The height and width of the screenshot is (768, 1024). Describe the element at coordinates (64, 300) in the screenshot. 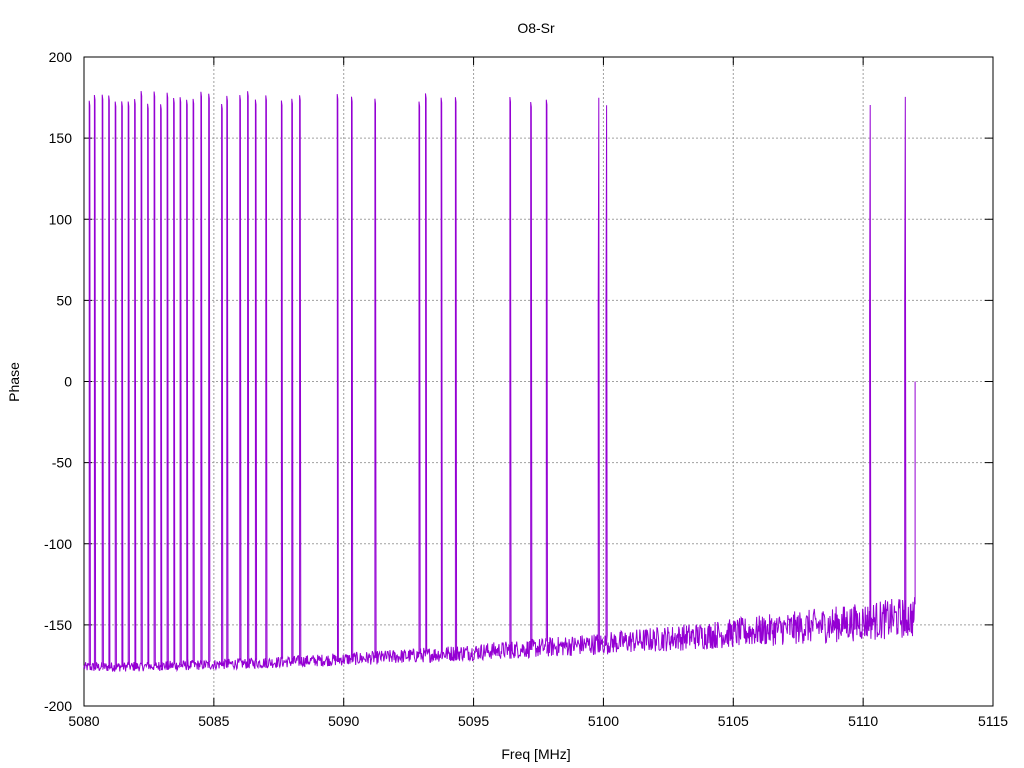

I see `y-tick-label: 50` at that location.